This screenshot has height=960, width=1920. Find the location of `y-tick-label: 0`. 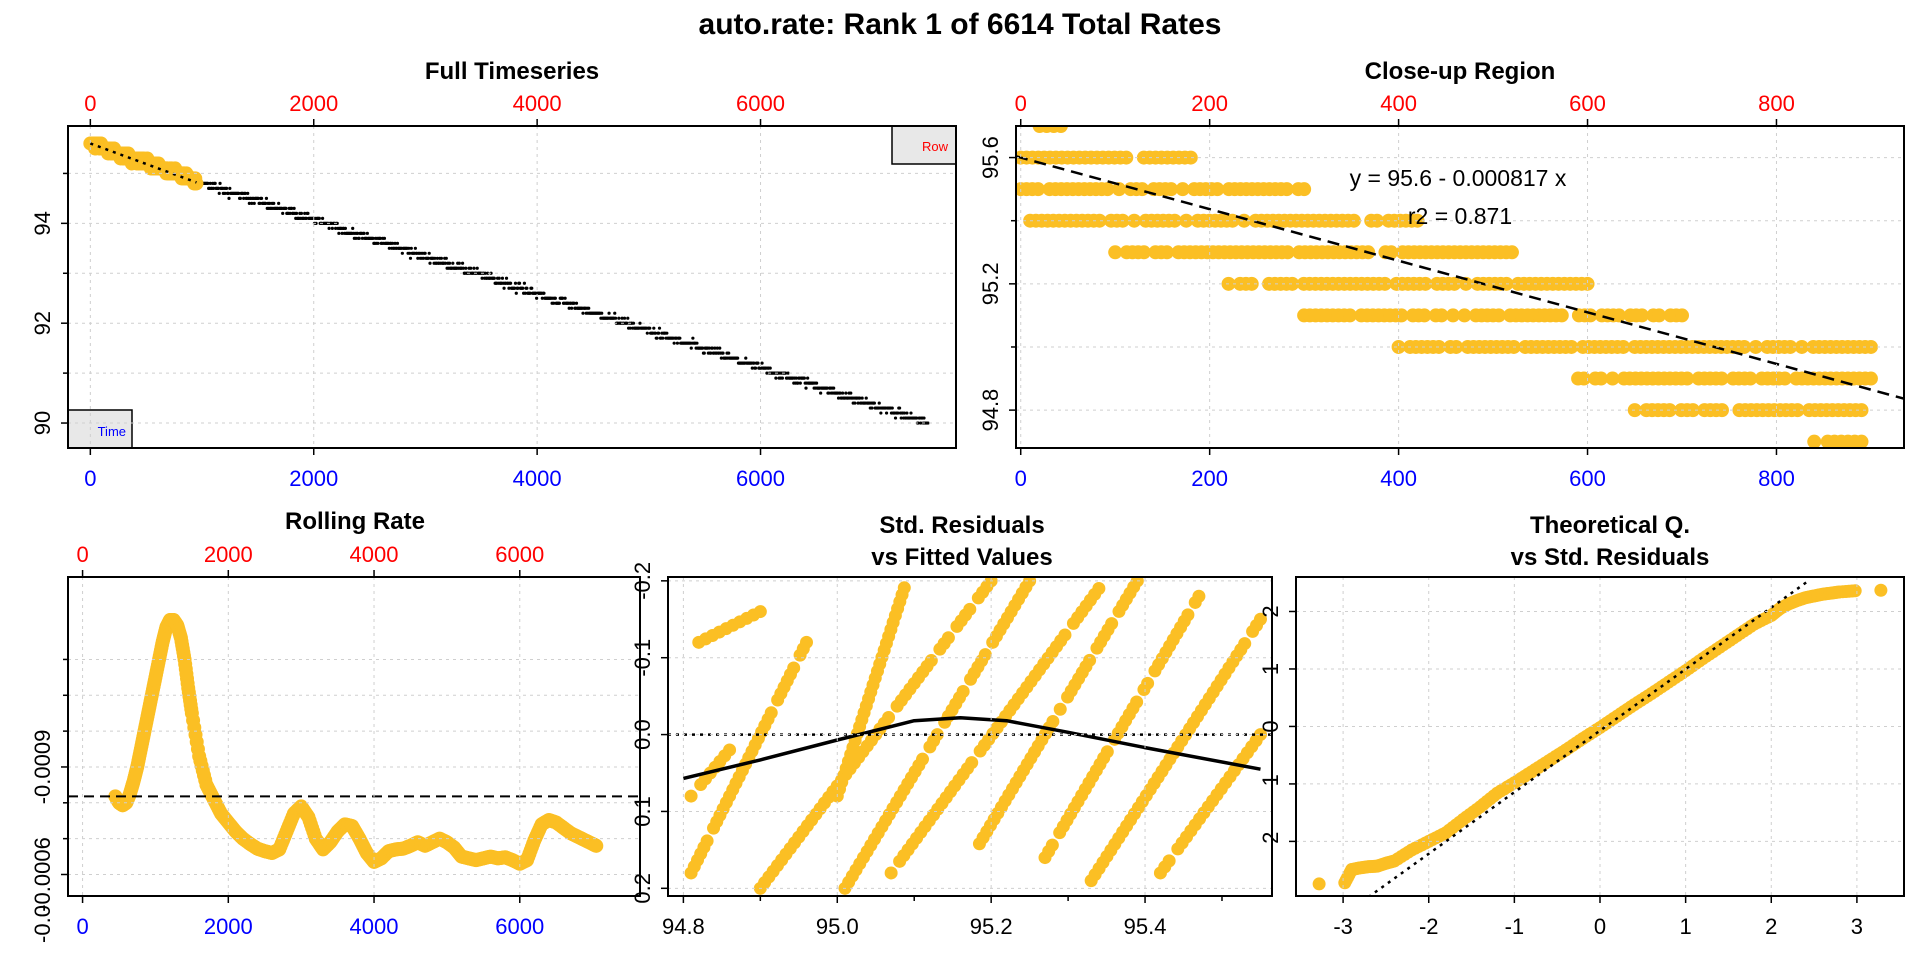

y-tick-label: 0 is located at coordinates (1270, 726).